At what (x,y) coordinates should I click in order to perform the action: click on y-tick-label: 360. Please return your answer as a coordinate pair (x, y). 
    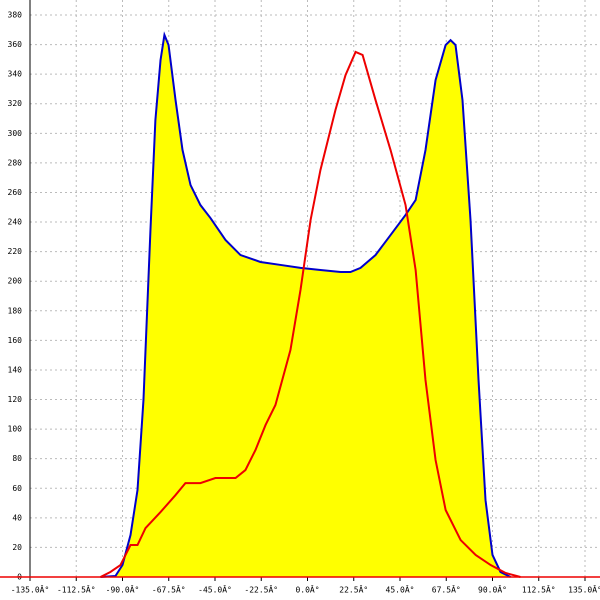
    Looking at the image, I should click on (15, 44).